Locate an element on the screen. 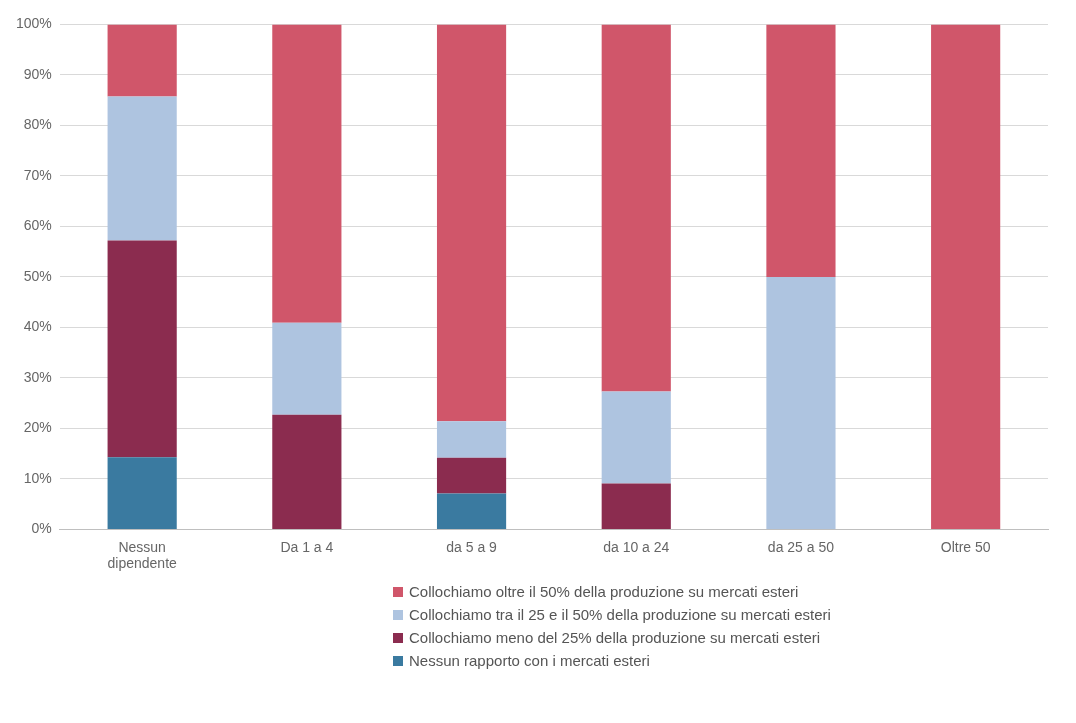 Image resolution: width=1076 pixels, height=723 pixels. y-tick-label: 20% is located at coordinates (37, 427).